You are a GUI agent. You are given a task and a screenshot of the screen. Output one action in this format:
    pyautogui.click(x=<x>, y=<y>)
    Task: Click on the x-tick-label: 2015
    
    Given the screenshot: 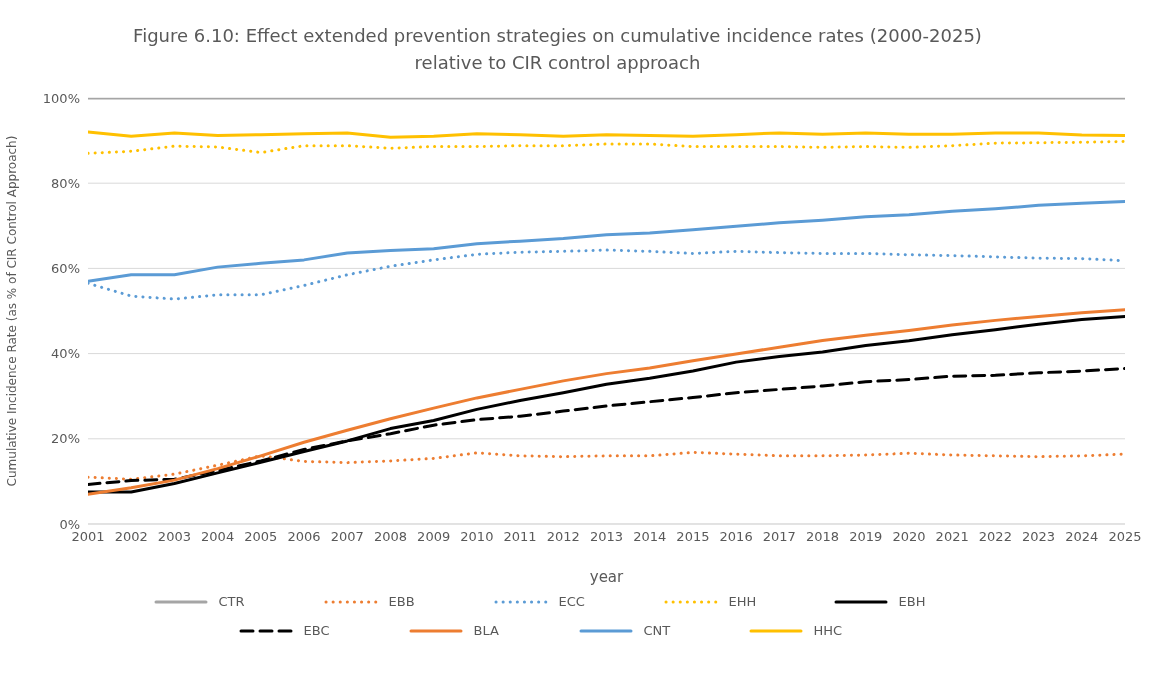 What is the action you would take?
    pyautogui.click(x=693, y=537)
    